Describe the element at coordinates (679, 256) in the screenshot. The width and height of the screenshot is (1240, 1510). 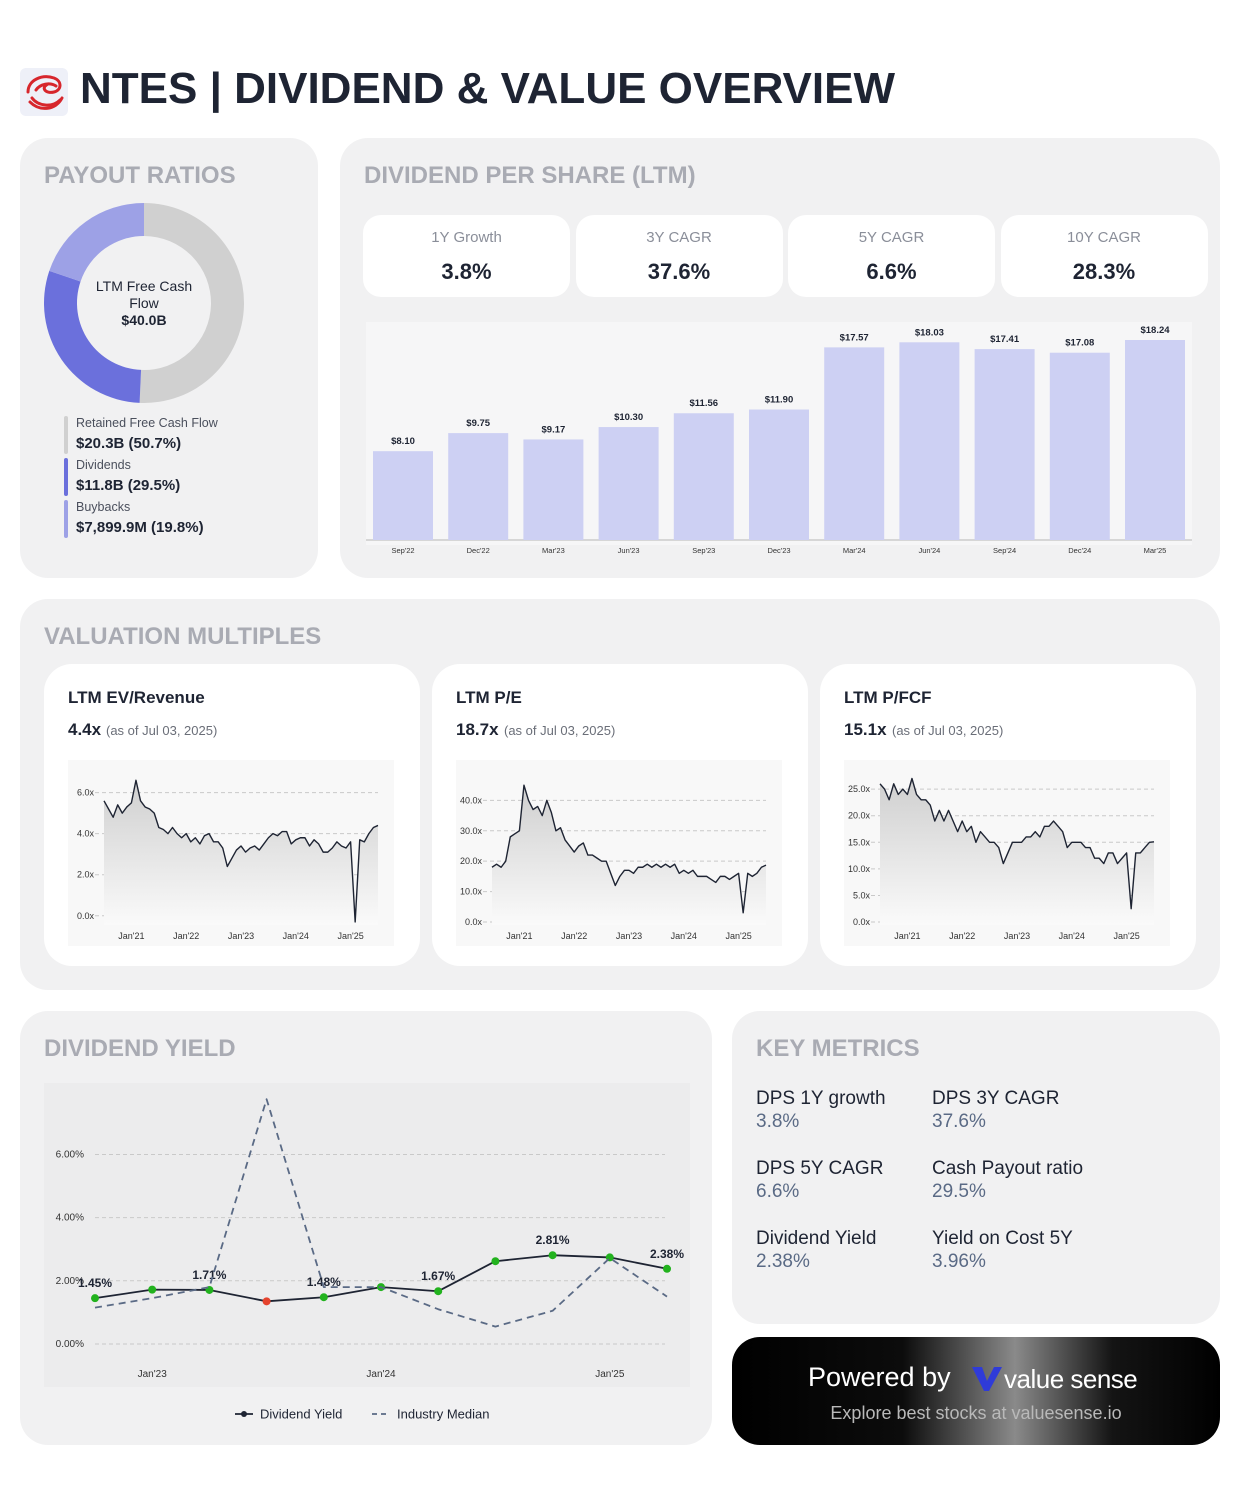
I see `stat-box: 3Y CAGR 37.6%` at that location.